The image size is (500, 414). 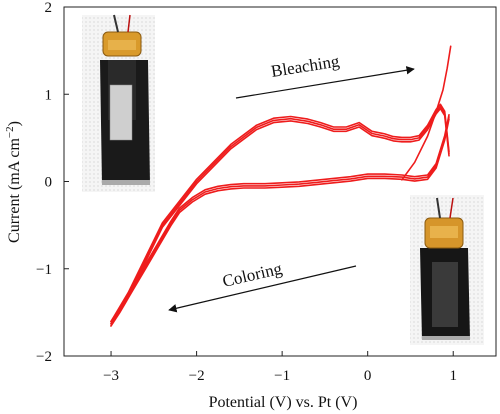 I want to click on x-tick-label: −3, so click(x=111, y=376).